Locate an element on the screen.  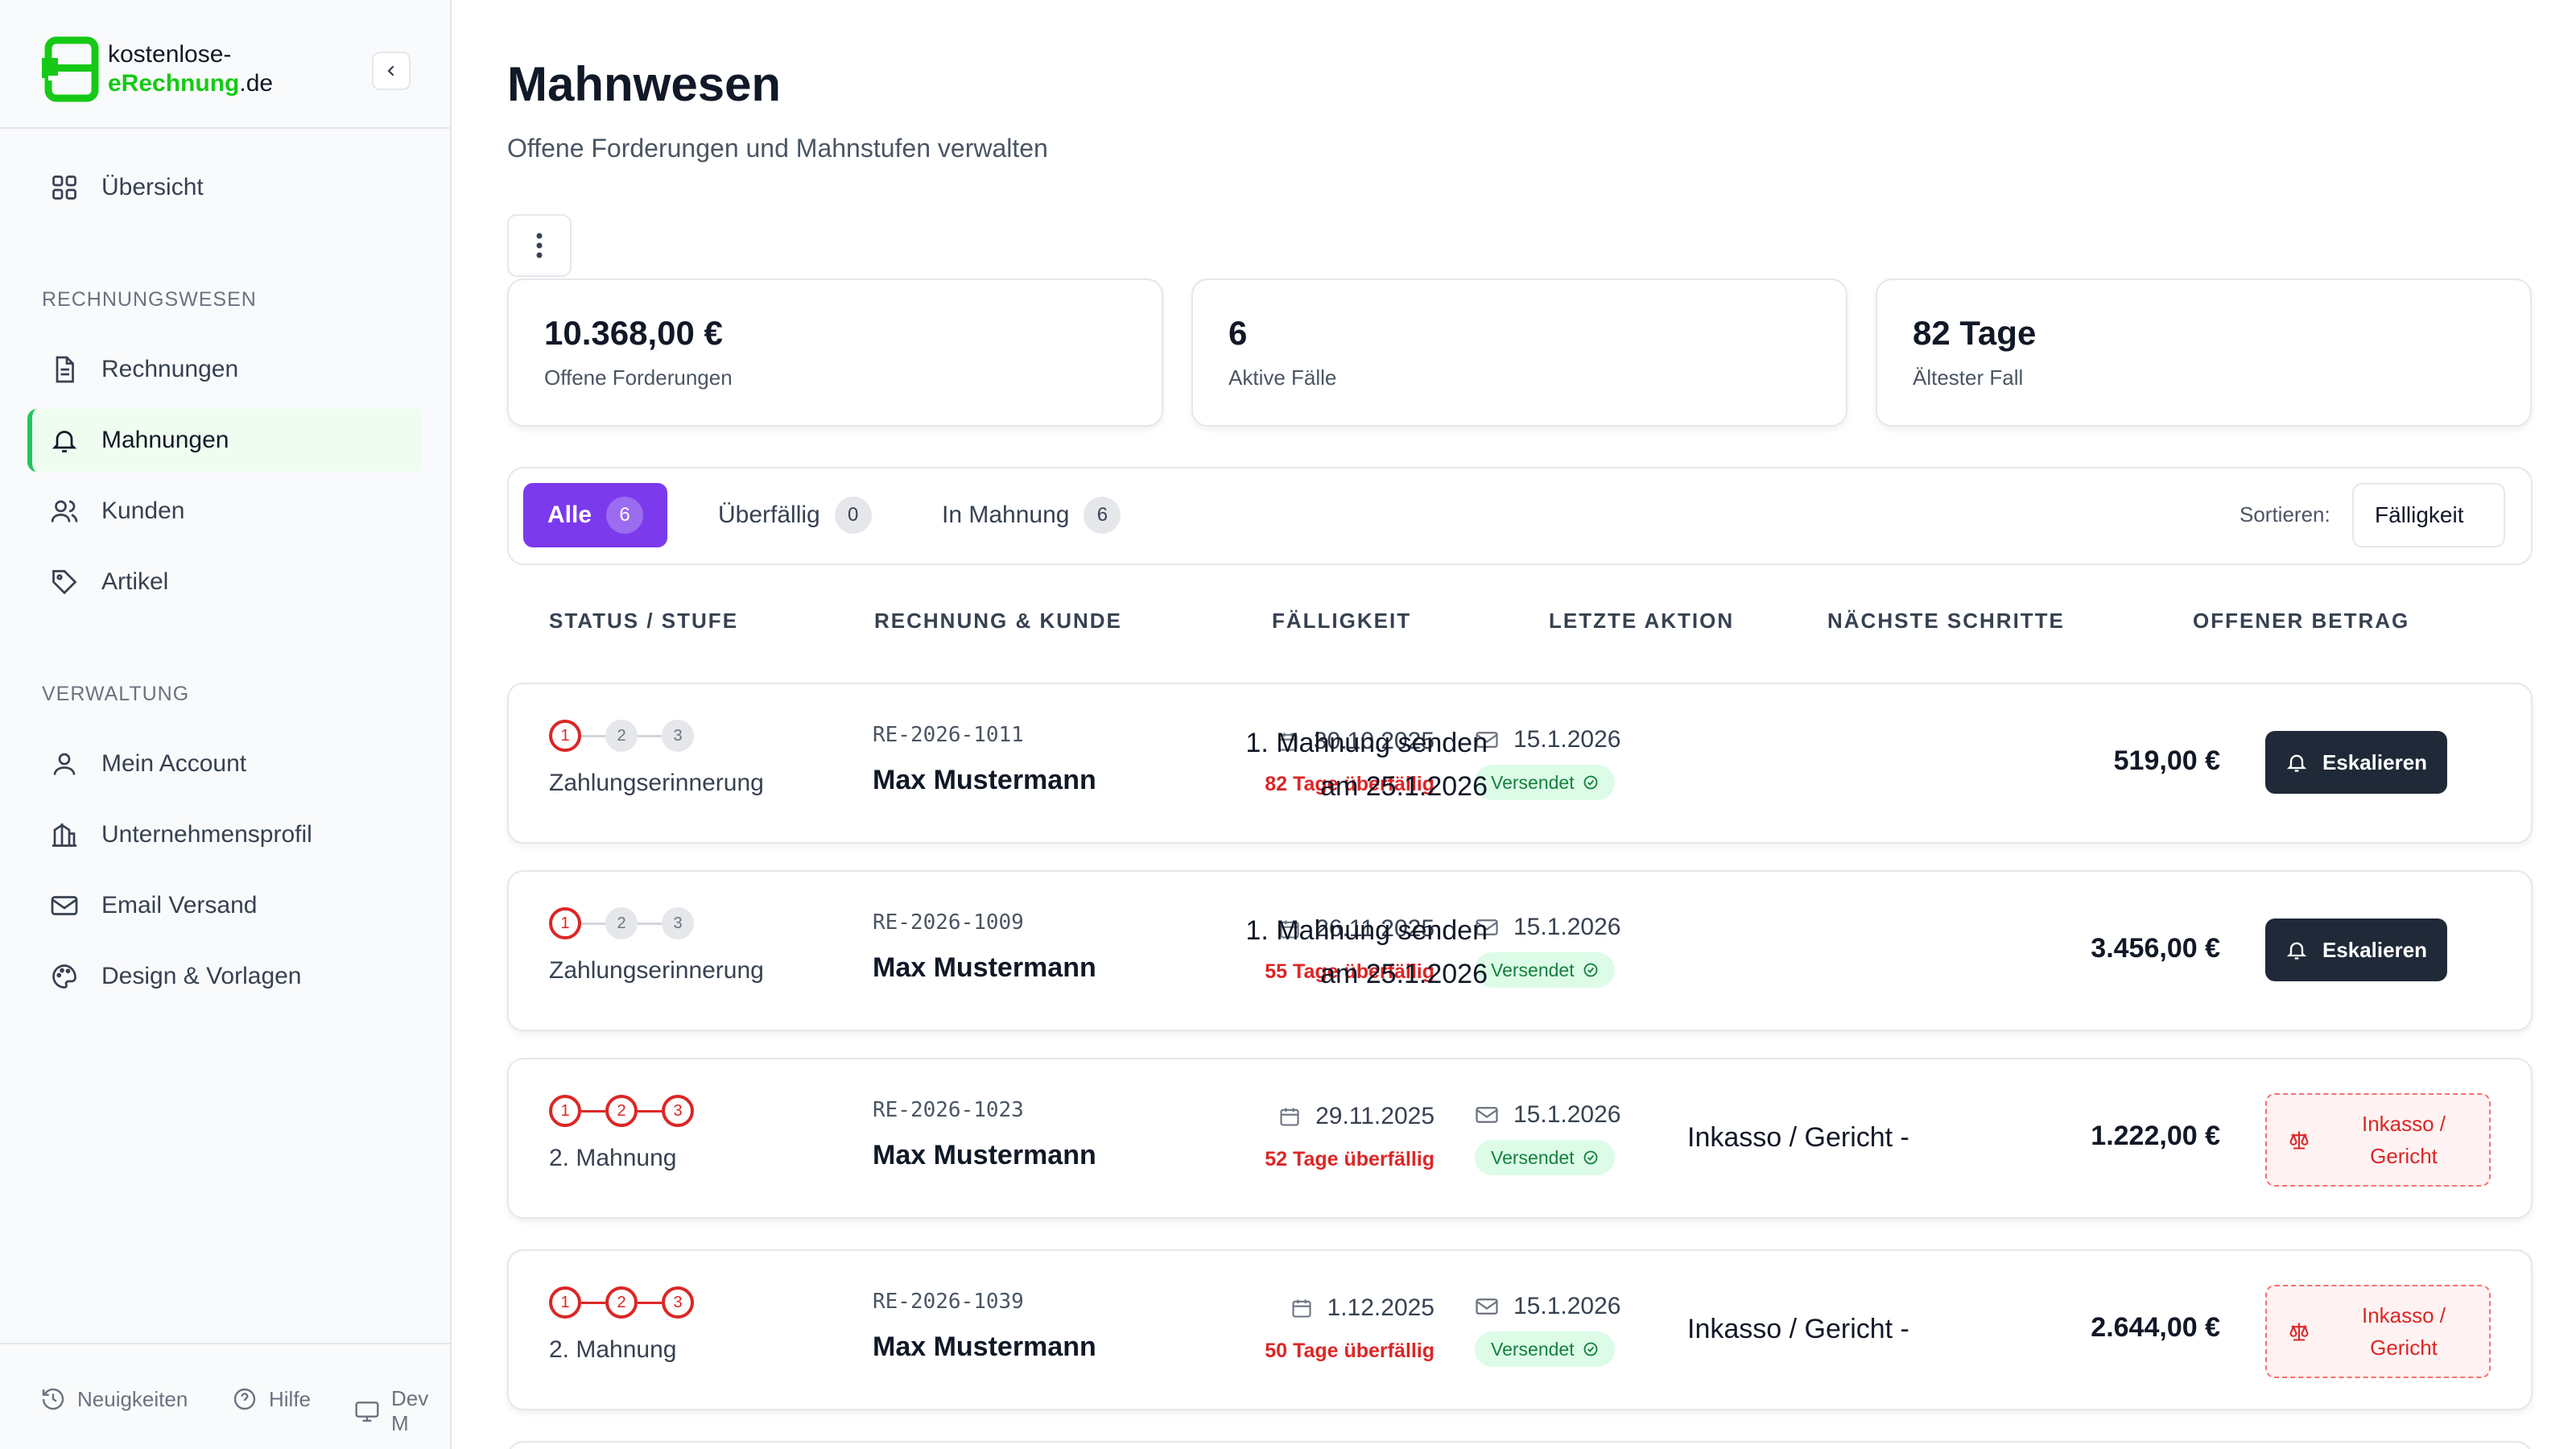
due-date: 29.11.2025 is located at coordinates (1356, 1116).